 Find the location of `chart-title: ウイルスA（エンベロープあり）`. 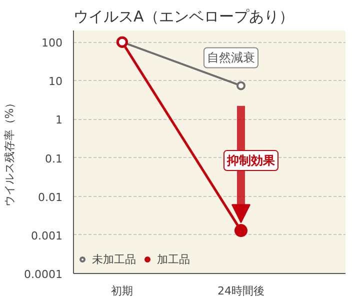

chart-title: ウイルスA（エンベロープあり） is located at coordinates (184, 17).